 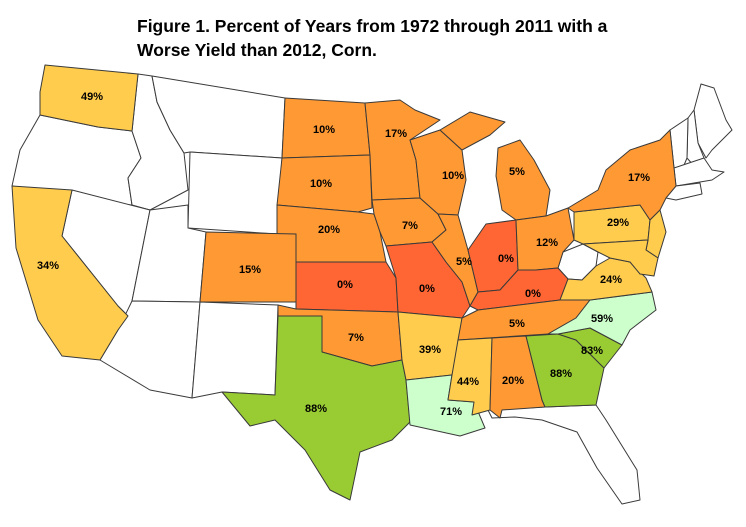 What do you see at coordinates (620, 258) in the screenshot?
I see `state-md-de` at bounding box center [620, 258].